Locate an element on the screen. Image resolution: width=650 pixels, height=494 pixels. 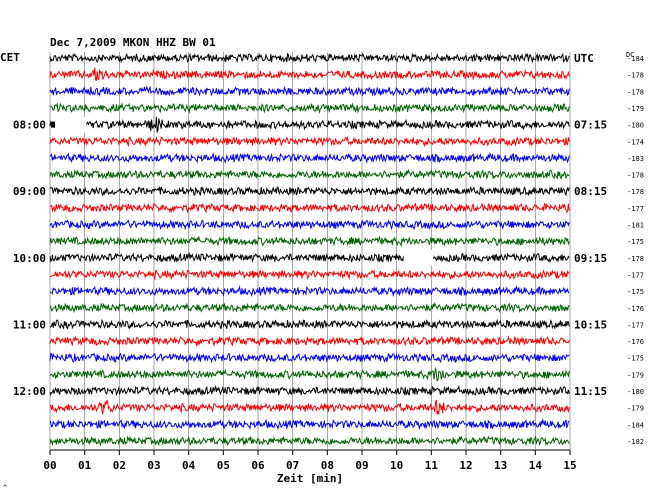
x-tick-label: 11 is located at coordinates (432, 465).